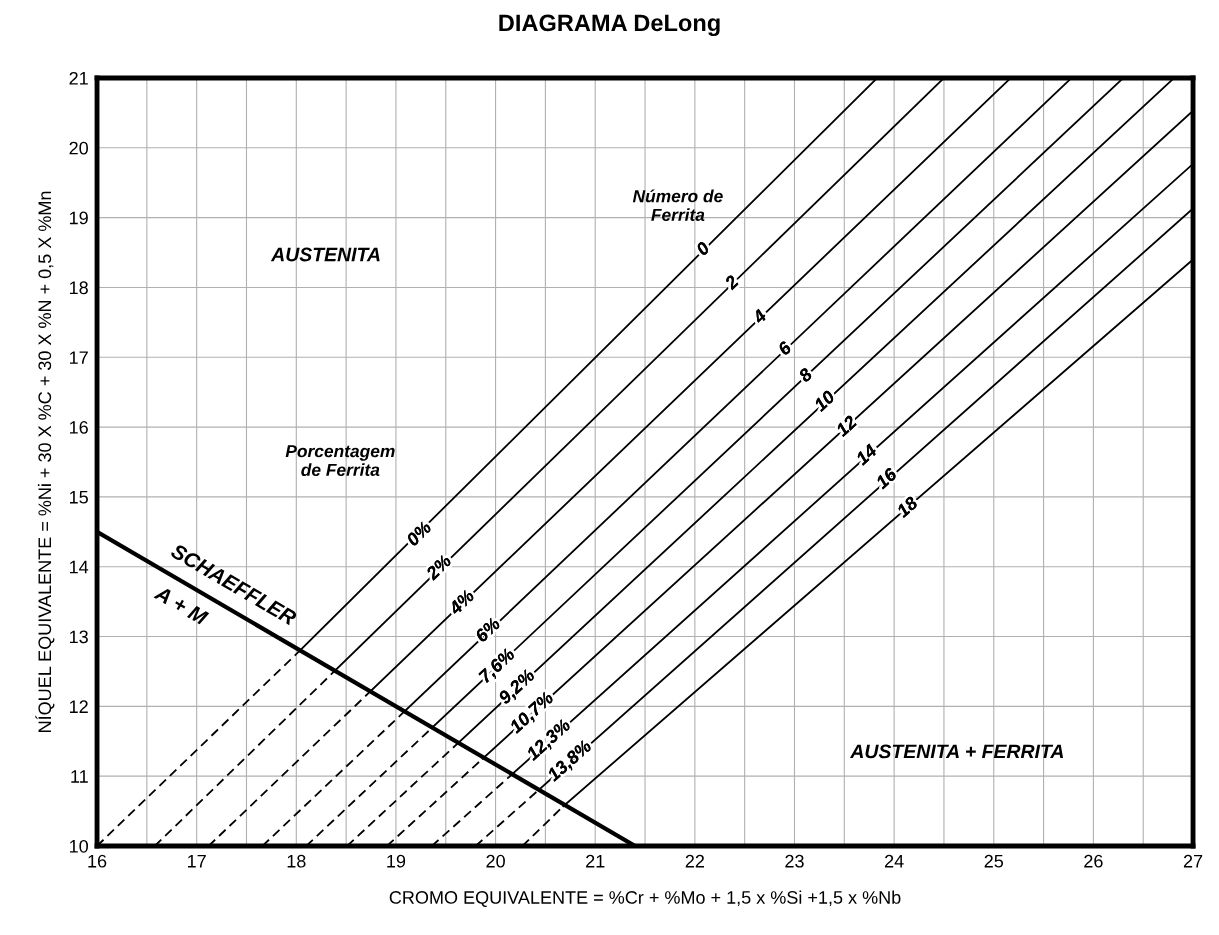 The height and width of the screenshot is (935, 1219). What do you see at coordinates (78, 706) in the screenshot?
I see `y-tick-label: 12` at bounding box center [78, 706].